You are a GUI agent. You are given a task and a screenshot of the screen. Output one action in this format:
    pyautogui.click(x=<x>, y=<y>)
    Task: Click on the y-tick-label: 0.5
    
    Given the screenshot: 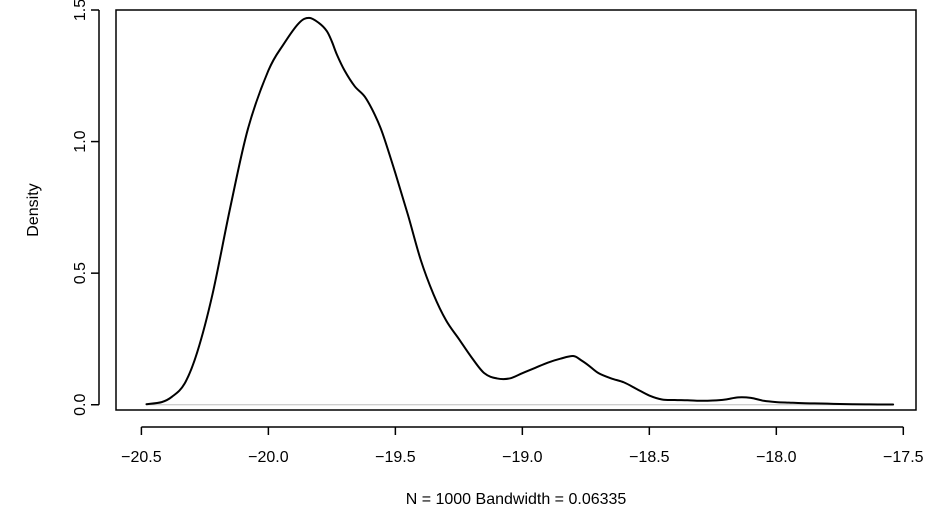 What is the action you would take?
    pyautogui.click(x=80, y=273)
    